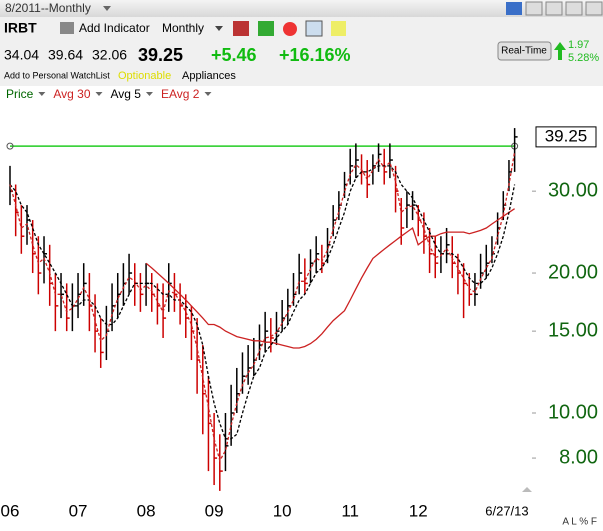  I want to click on legend-entry: Avg 30, so click(71, 94).